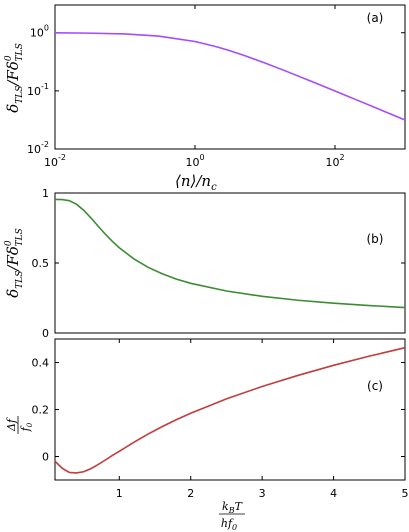 The height and width of the screenshot is (532, 409). I want to click on panel-a-label: (a), so click(375, 18).